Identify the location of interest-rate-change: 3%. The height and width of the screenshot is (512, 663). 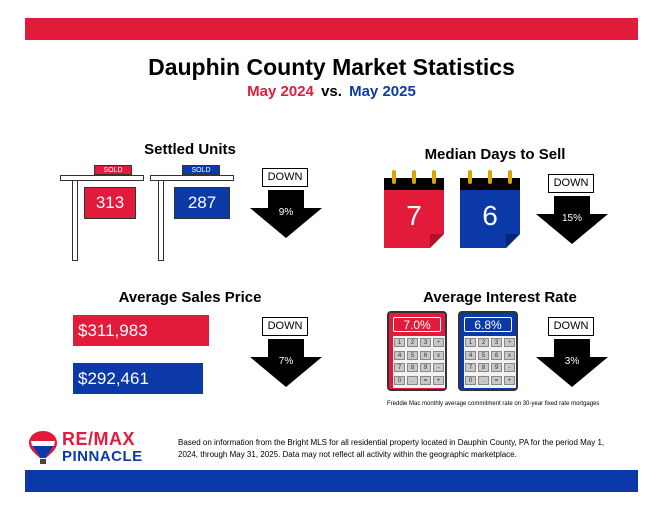
(572, 361).